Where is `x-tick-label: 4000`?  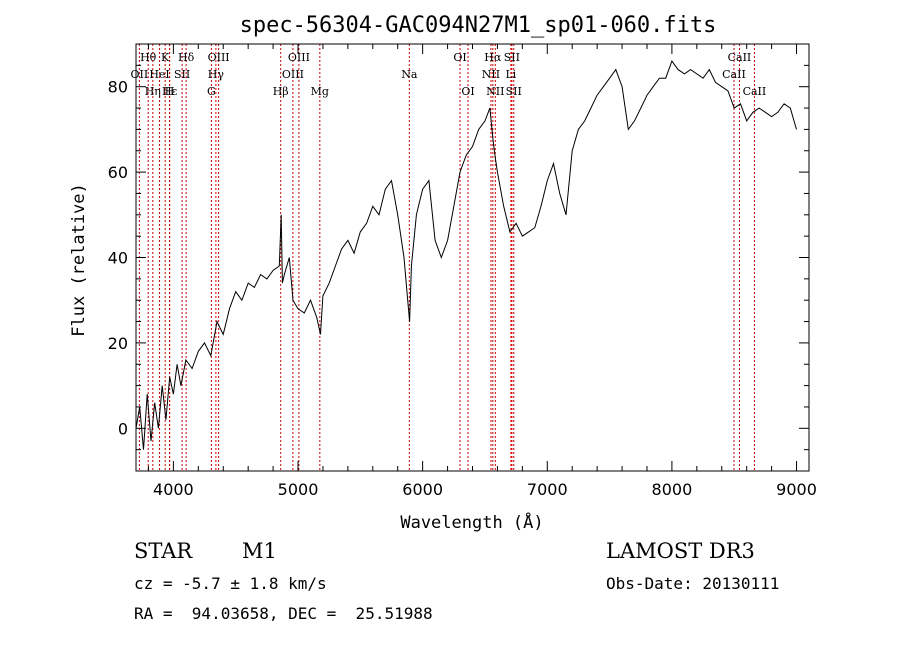 x-tick-label: 4000 is located at coordinates (173, 489).